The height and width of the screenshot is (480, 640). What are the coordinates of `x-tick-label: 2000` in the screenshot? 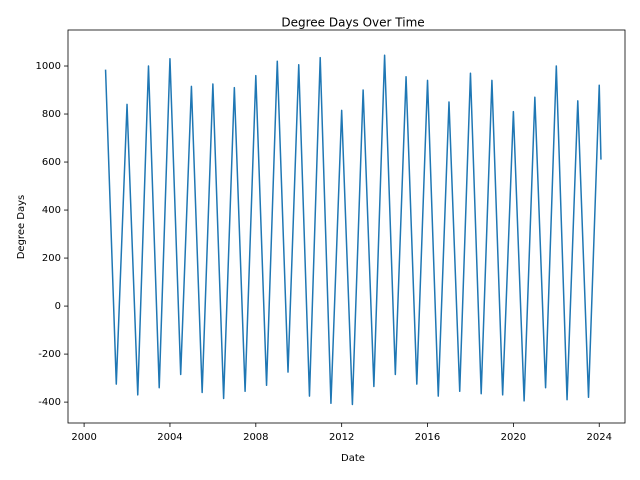 It's located at (83, 437).